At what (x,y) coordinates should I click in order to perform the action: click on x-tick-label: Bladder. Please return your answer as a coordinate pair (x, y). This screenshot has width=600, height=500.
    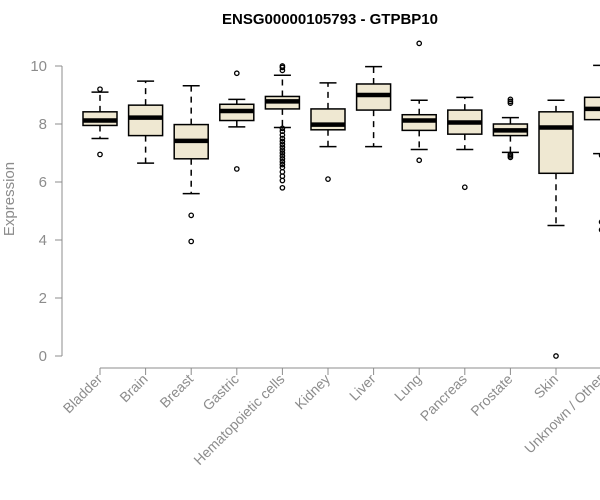
    Looking at the image, I should click on (83, 394).